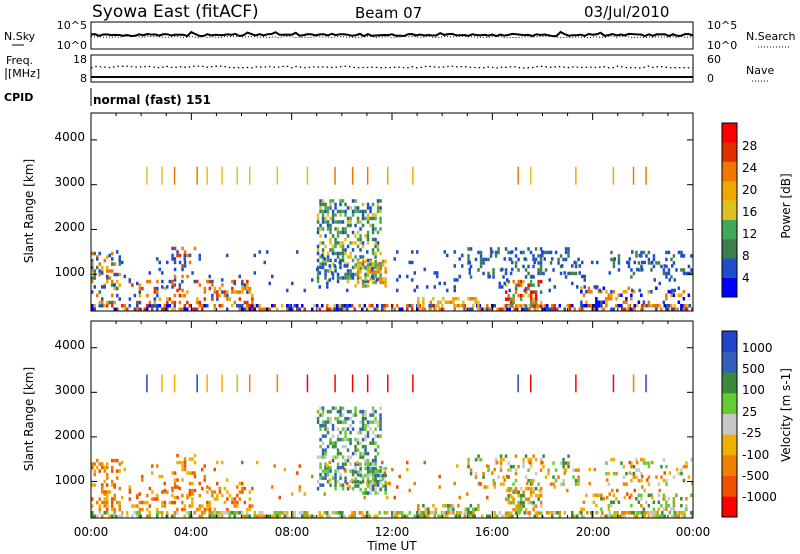  What do you see at coordinates (18, 97) in the screenshot?
I see `cpid-label: CPID` at bounding box center [18, 97].